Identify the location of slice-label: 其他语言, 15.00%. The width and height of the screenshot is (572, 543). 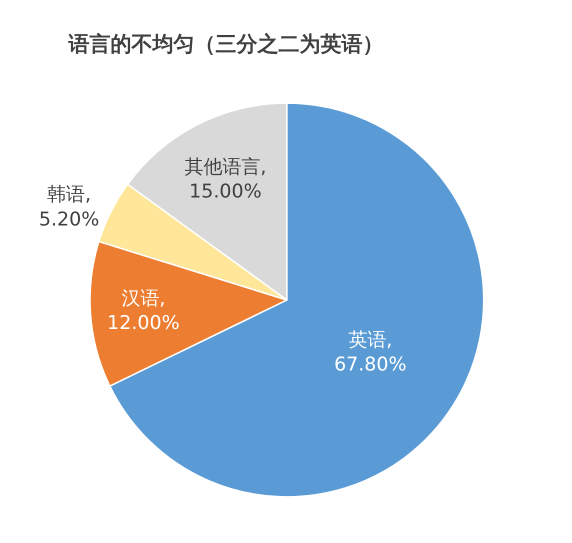
(225, 179).